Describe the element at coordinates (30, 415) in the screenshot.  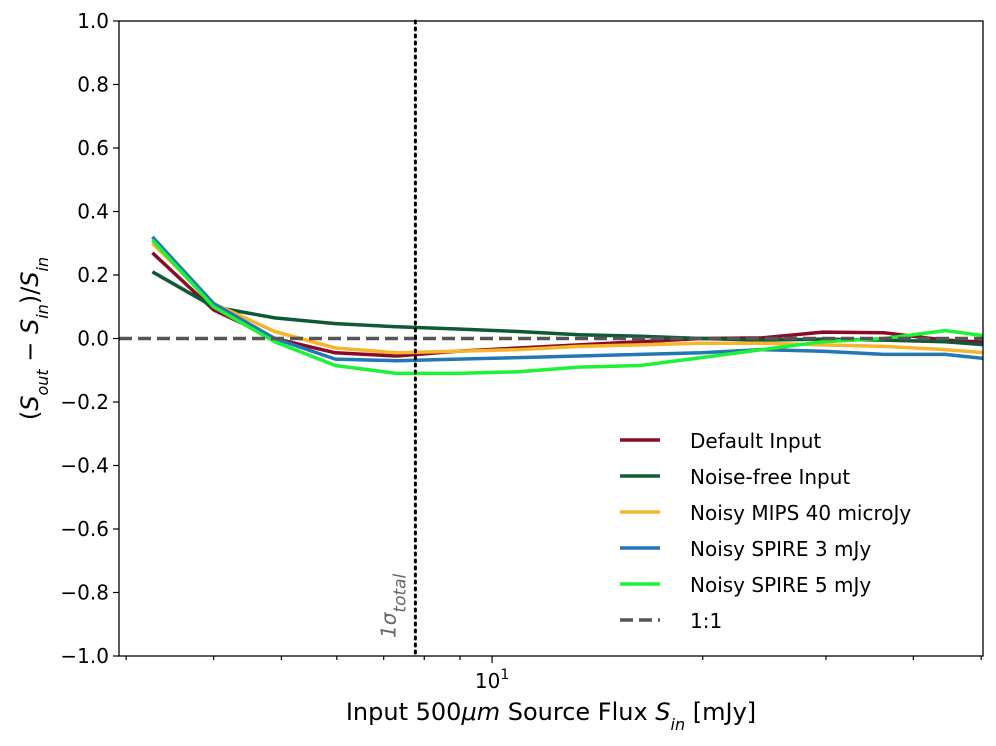
I see `label-part: (` at that location.